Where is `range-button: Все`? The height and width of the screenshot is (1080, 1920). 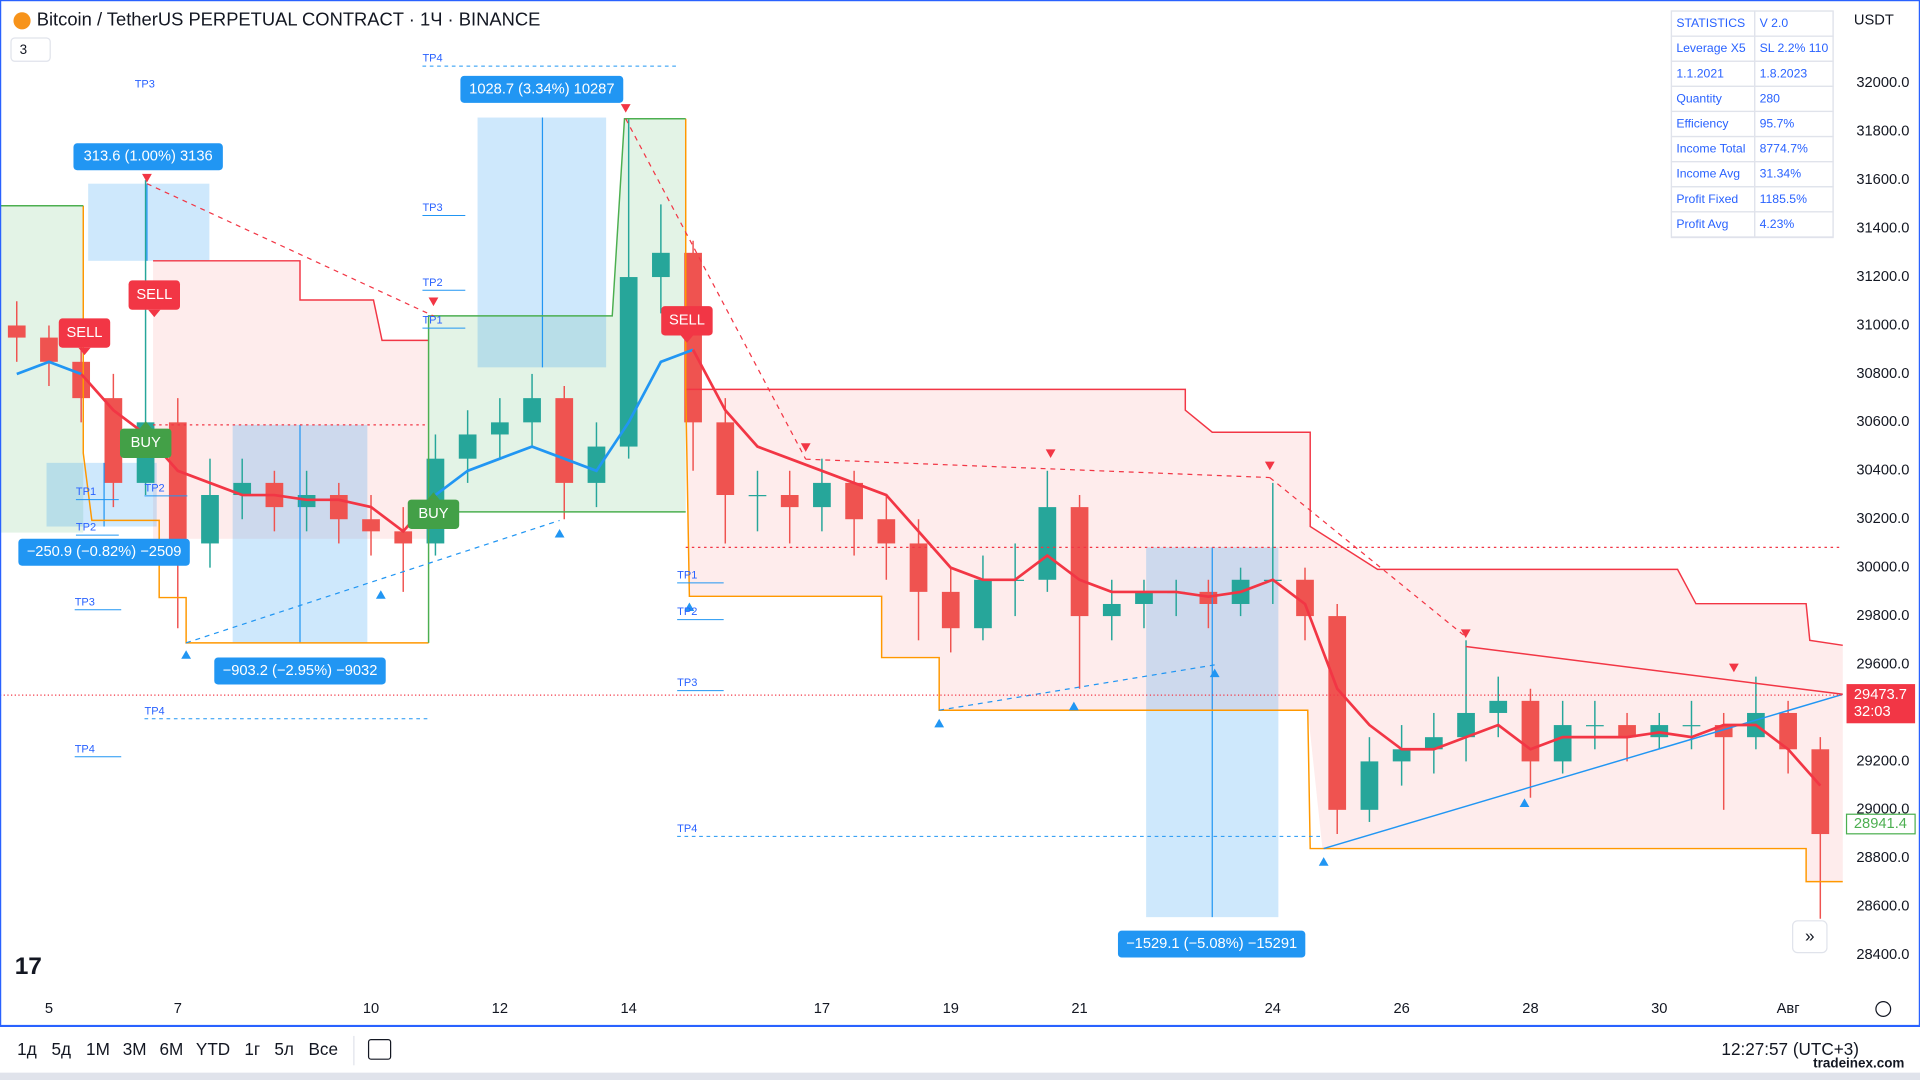 range-button: Все is located at coordinates (324, 1049).